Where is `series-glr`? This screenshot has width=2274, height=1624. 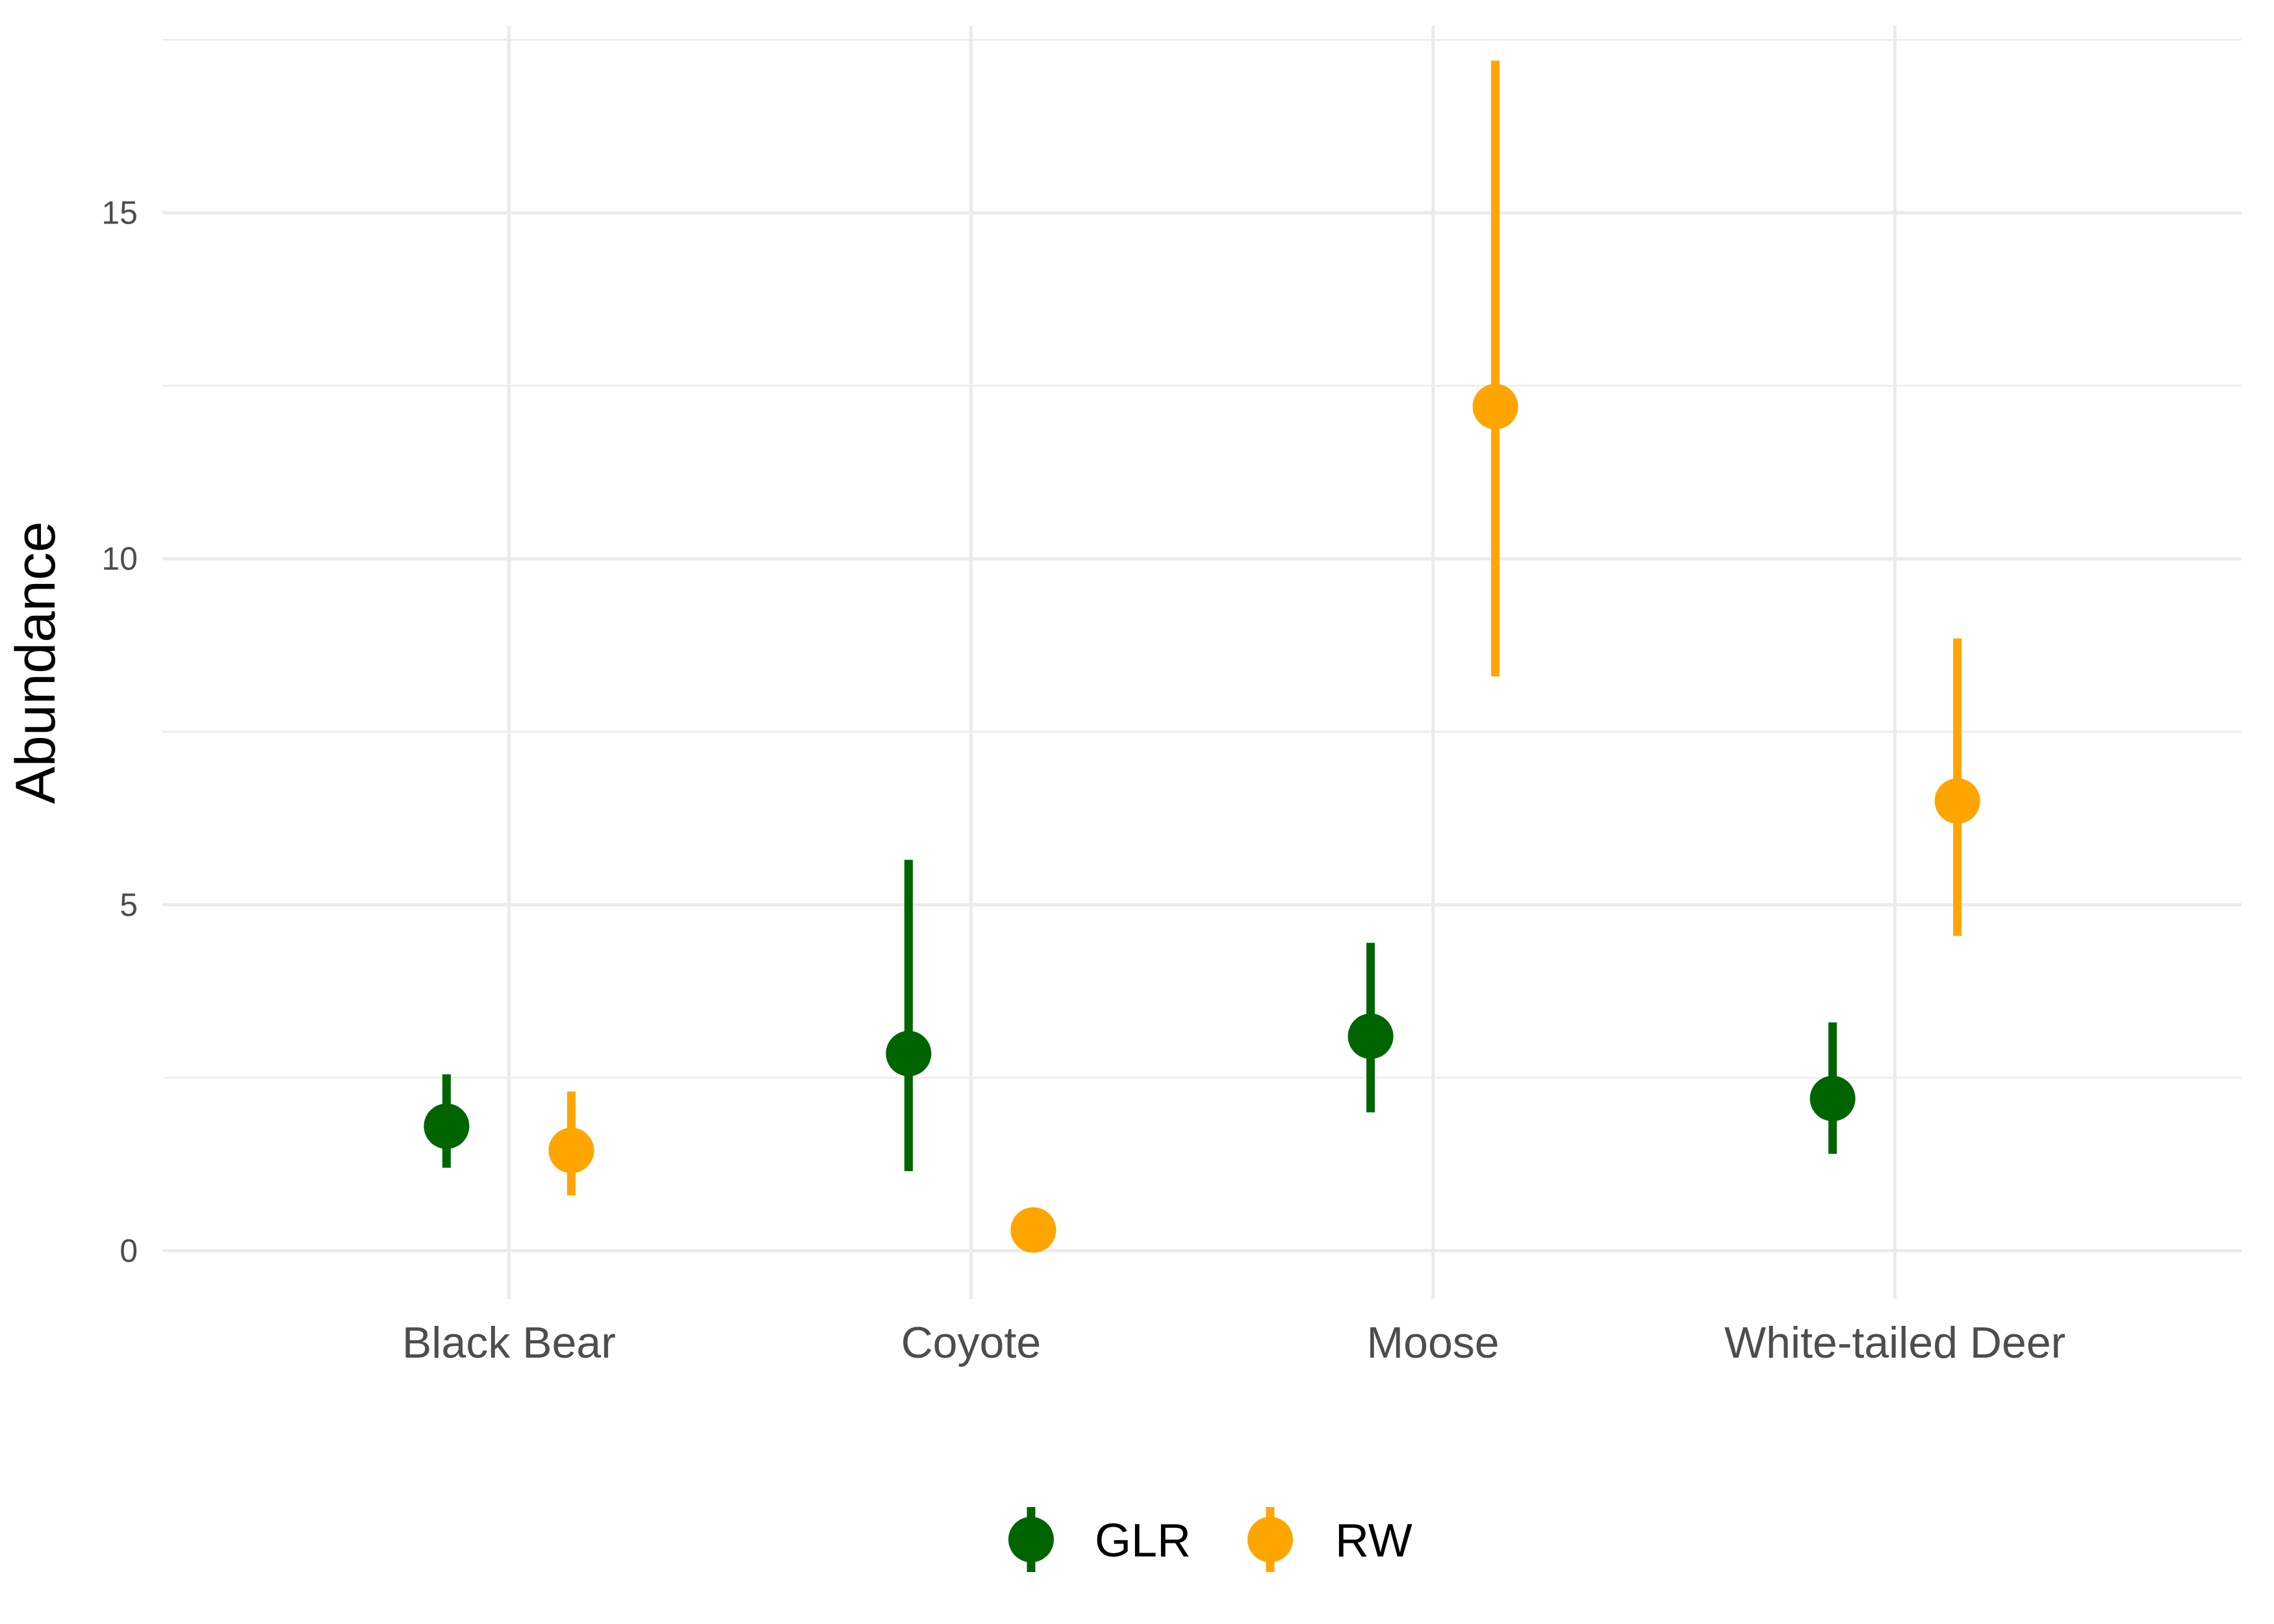
series-glr is located at coordinates (1140, 1015).